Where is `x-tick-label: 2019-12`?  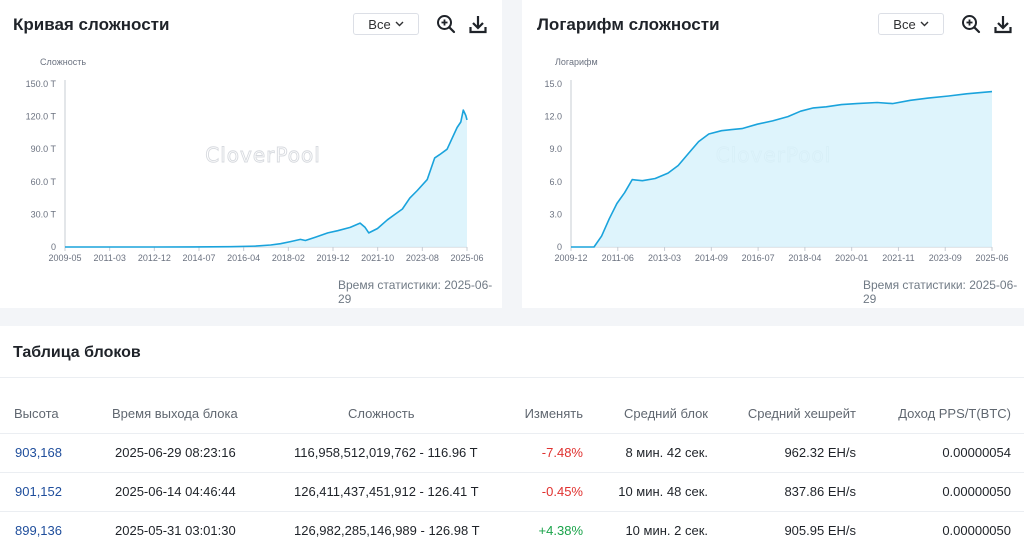 x-tick-label: 2019-12 is located at coordinates (332, 258).